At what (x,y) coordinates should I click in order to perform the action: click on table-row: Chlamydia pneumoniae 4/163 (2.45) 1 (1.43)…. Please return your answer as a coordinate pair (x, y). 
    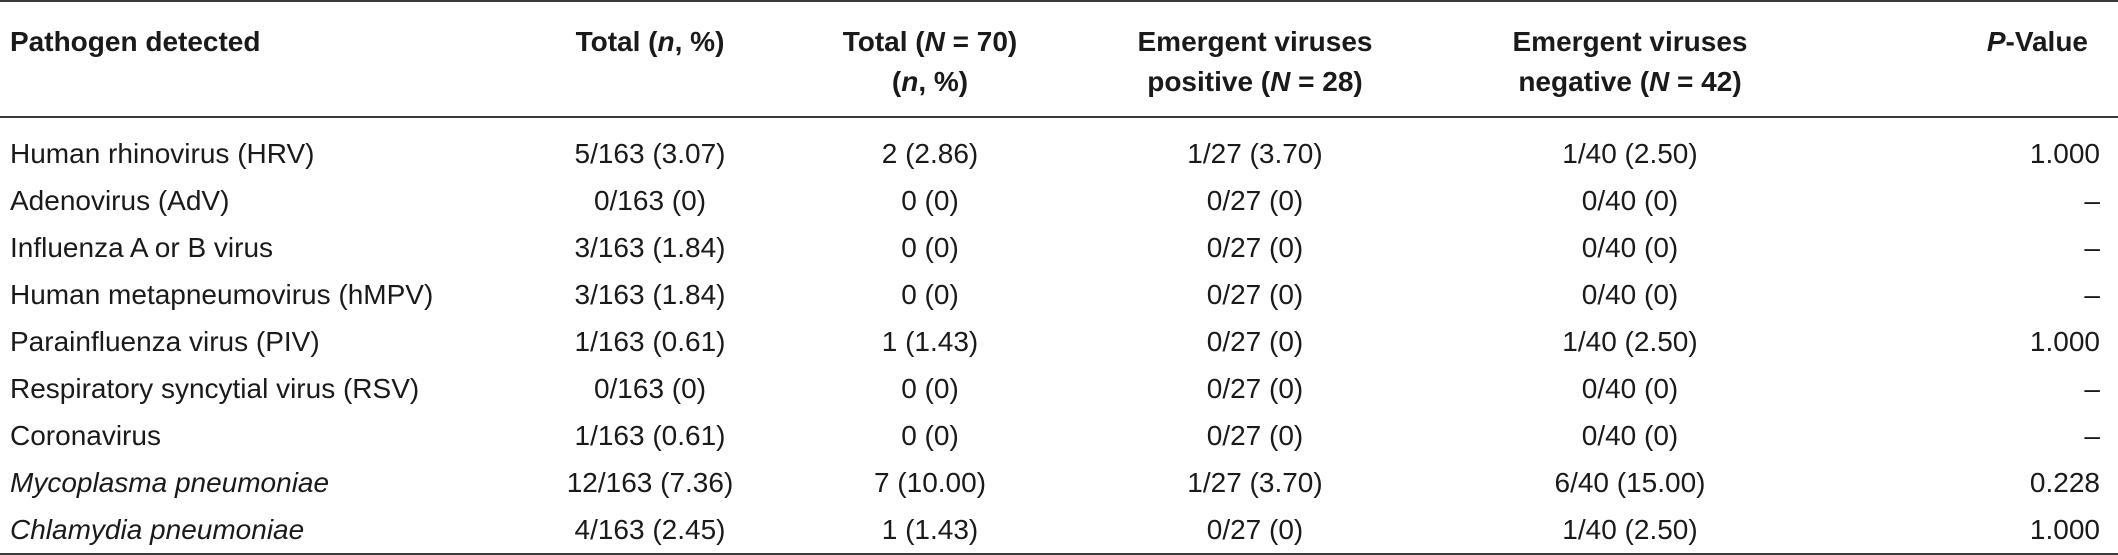
    Looking at the image, I should click on (1059, 530).